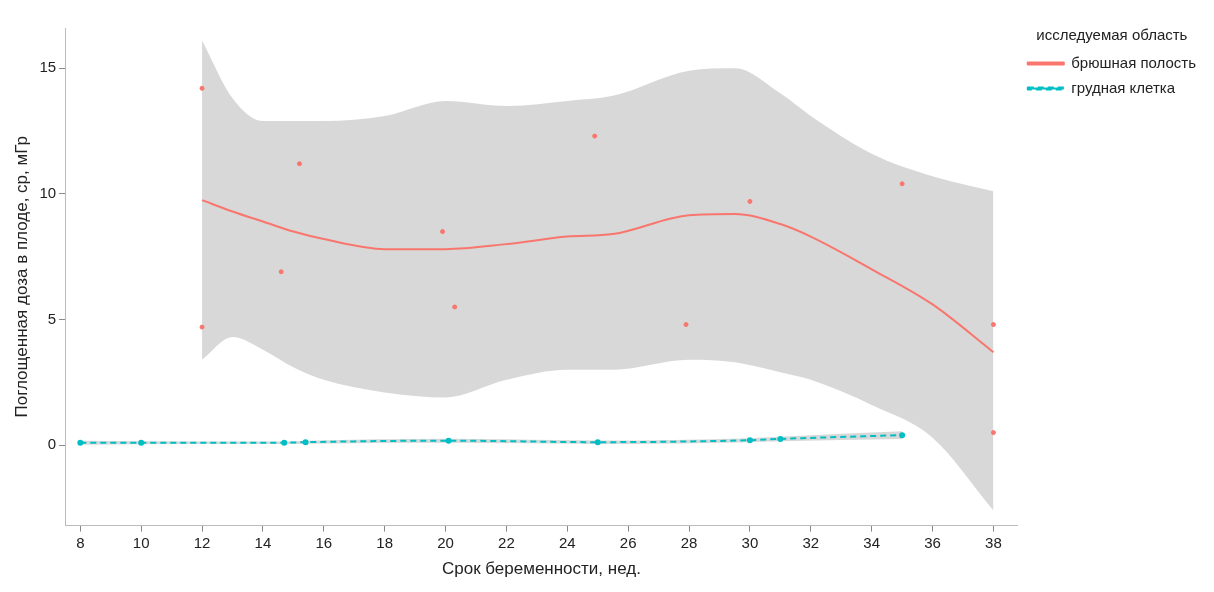  What do you see at coordinates (52, 318) in the screenshot?
I see `y-tick-label: 5` at bounding box center [52, 318].